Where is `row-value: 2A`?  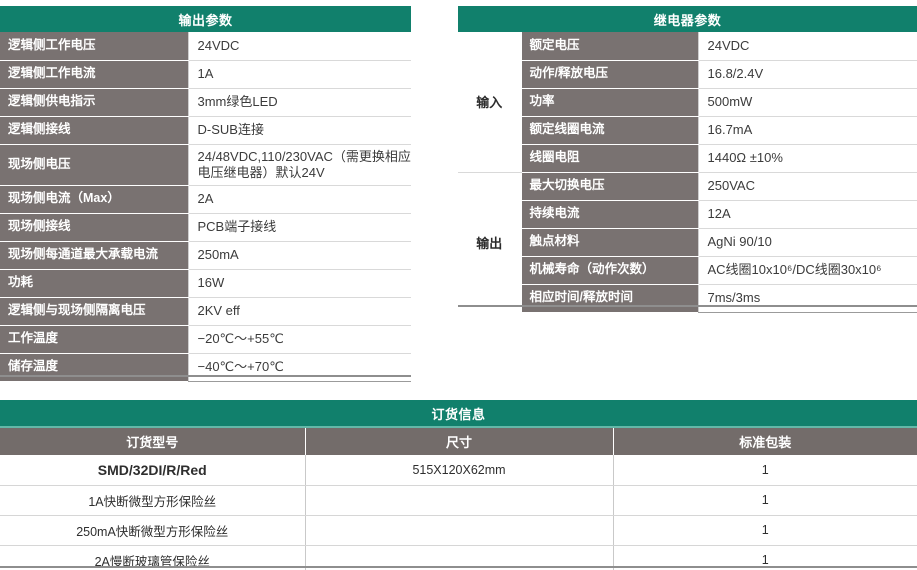 row-value: 2A is located at coordinates (299, 199).